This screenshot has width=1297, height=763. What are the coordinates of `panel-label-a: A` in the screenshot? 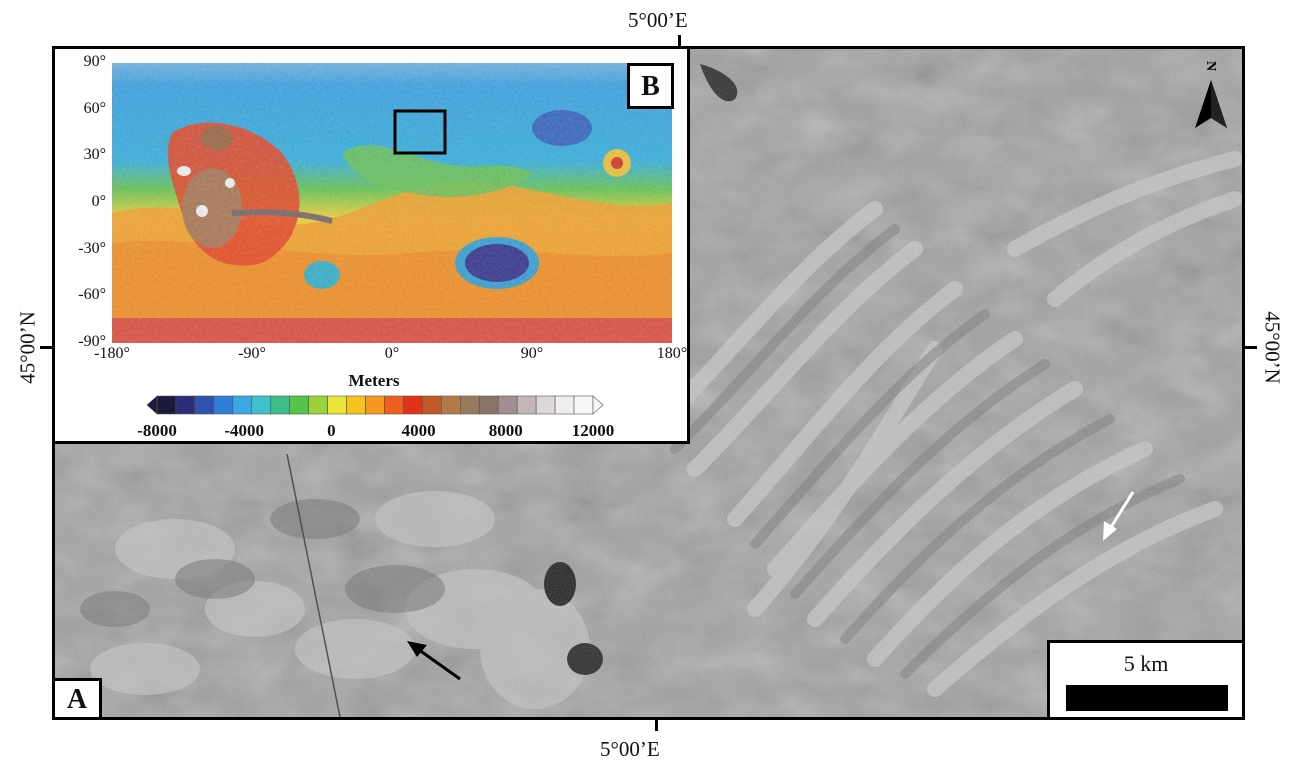 It's located at (77, 699).